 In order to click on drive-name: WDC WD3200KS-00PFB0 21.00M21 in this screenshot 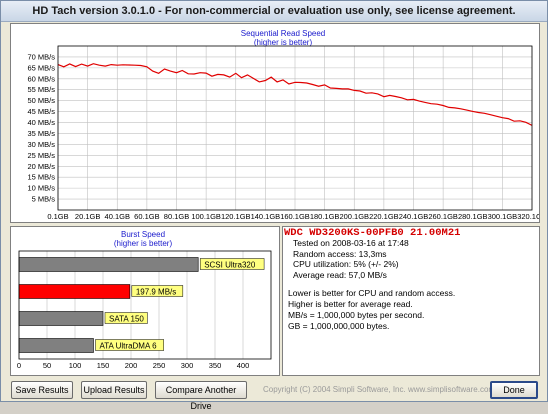, I will do `click(372, 233)`.